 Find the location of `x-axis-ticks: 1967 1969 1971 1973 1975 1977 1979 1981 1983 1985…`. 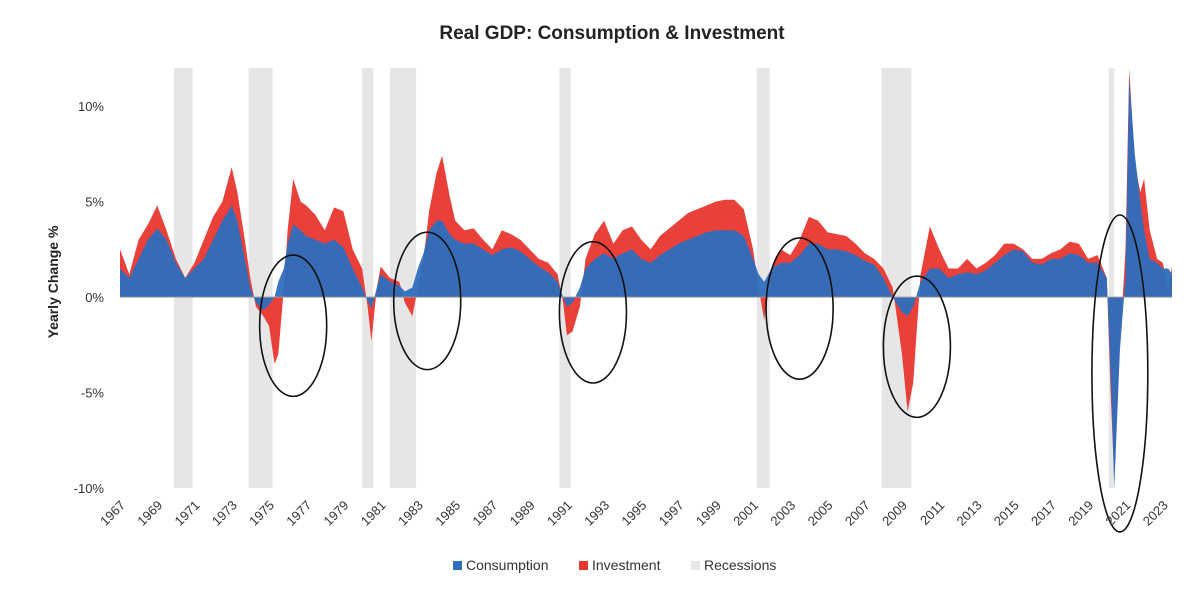

x-axis-ticks: 1967 1969 1971 1973 1975 1977 1979 1981 1983 1985… is located at coordinates (634, 513).